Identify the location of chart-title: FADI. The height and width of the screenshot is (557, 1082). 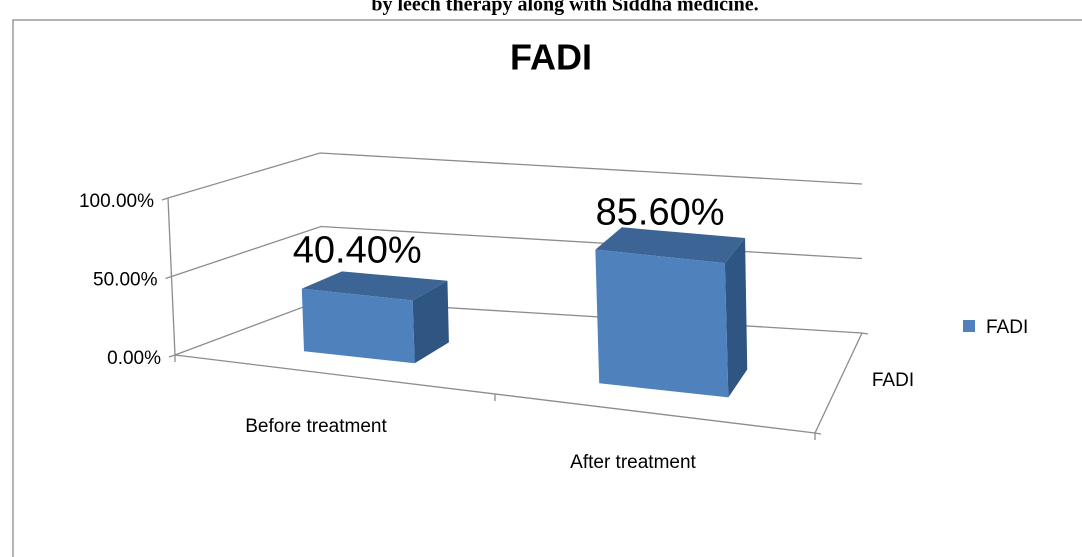
(551, 57).